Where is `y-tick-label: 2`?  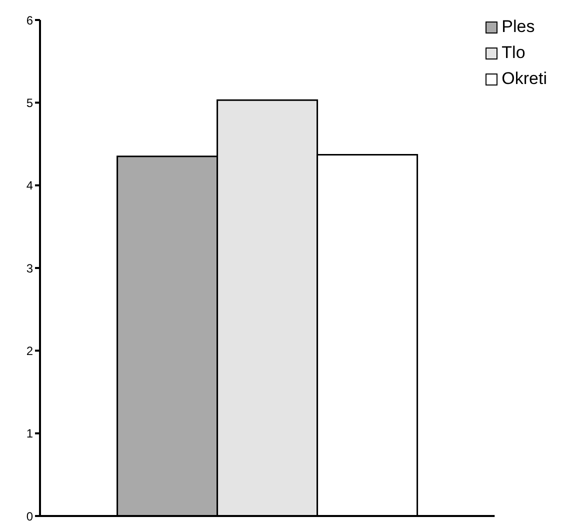 y-tick-label: 2 is located at coordinates (30, 351).